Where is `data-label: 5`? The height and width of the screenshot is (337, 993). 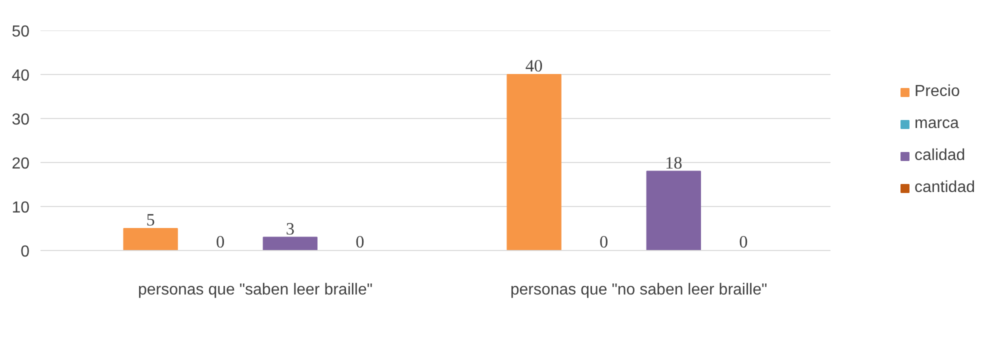
data-label: 5 is located at coordinates (150, 220).